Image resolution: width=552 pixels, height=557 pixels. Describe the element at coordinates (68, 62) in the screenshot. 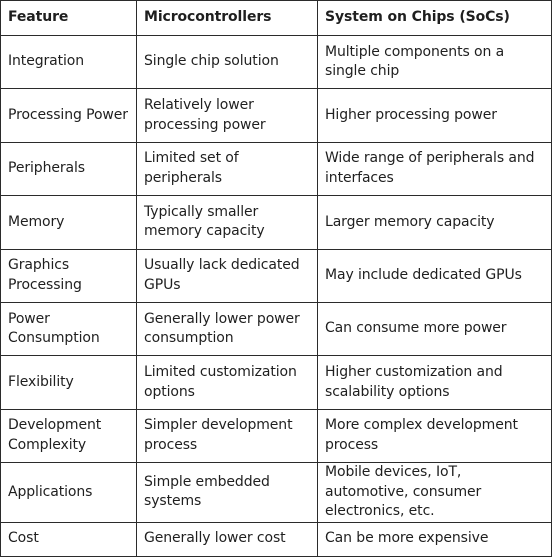

I see `cell-feature: Integration` at that location.